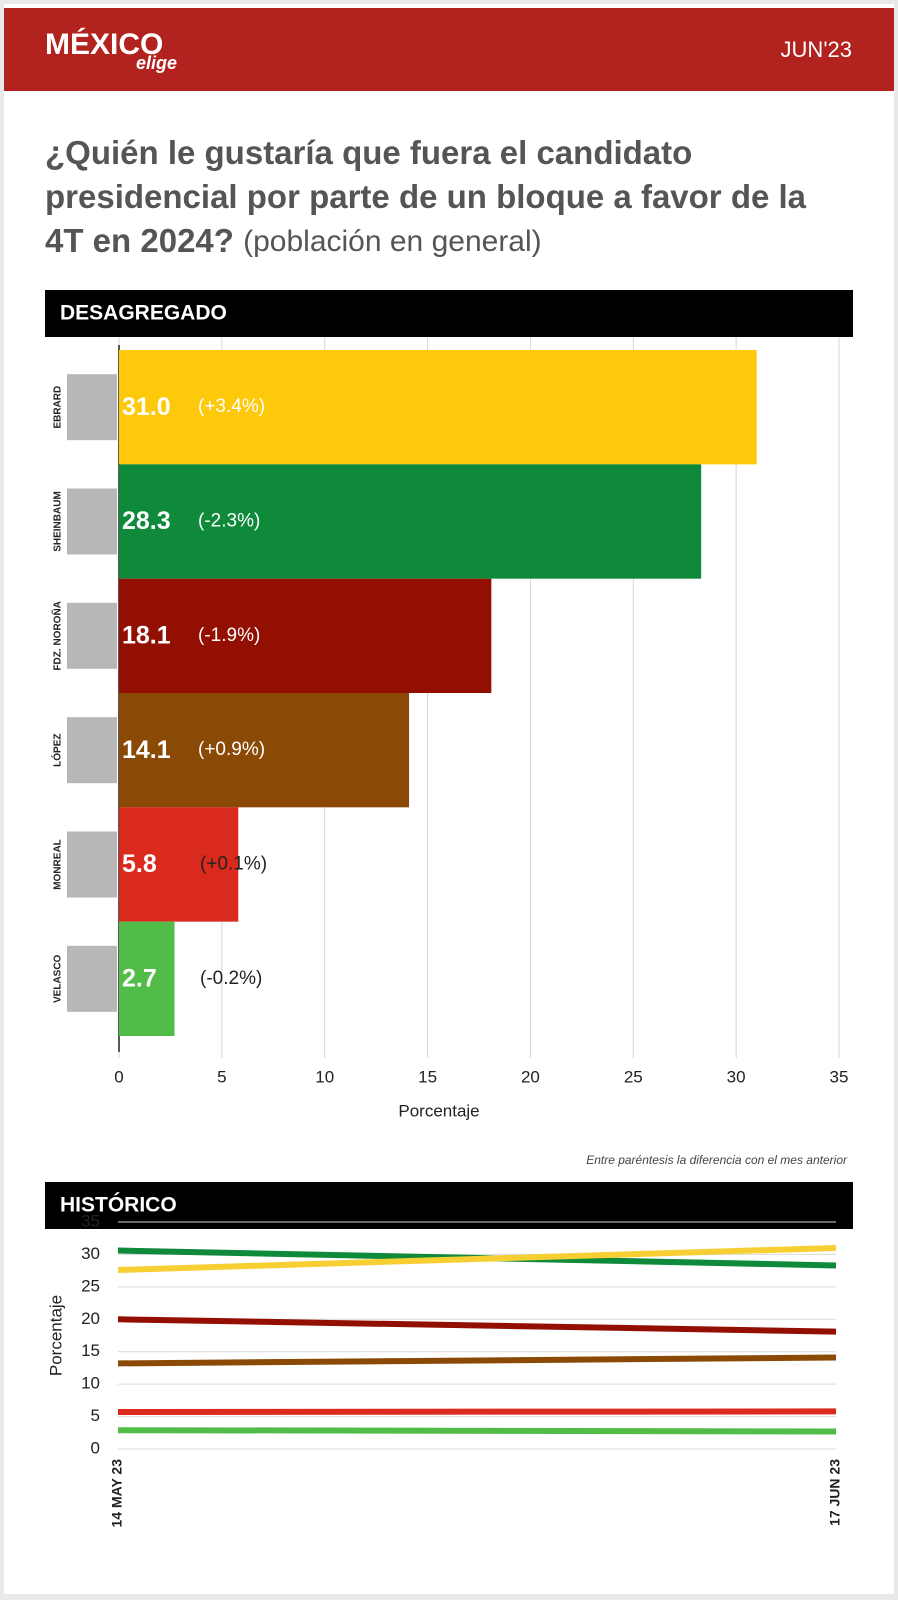 Image resolution: width=898 pixels, height=1600 pixels. Describe the element at coordinates (57, 635) in the screenshot. I see `category-label: FDZ. NOROÑA` at that location.